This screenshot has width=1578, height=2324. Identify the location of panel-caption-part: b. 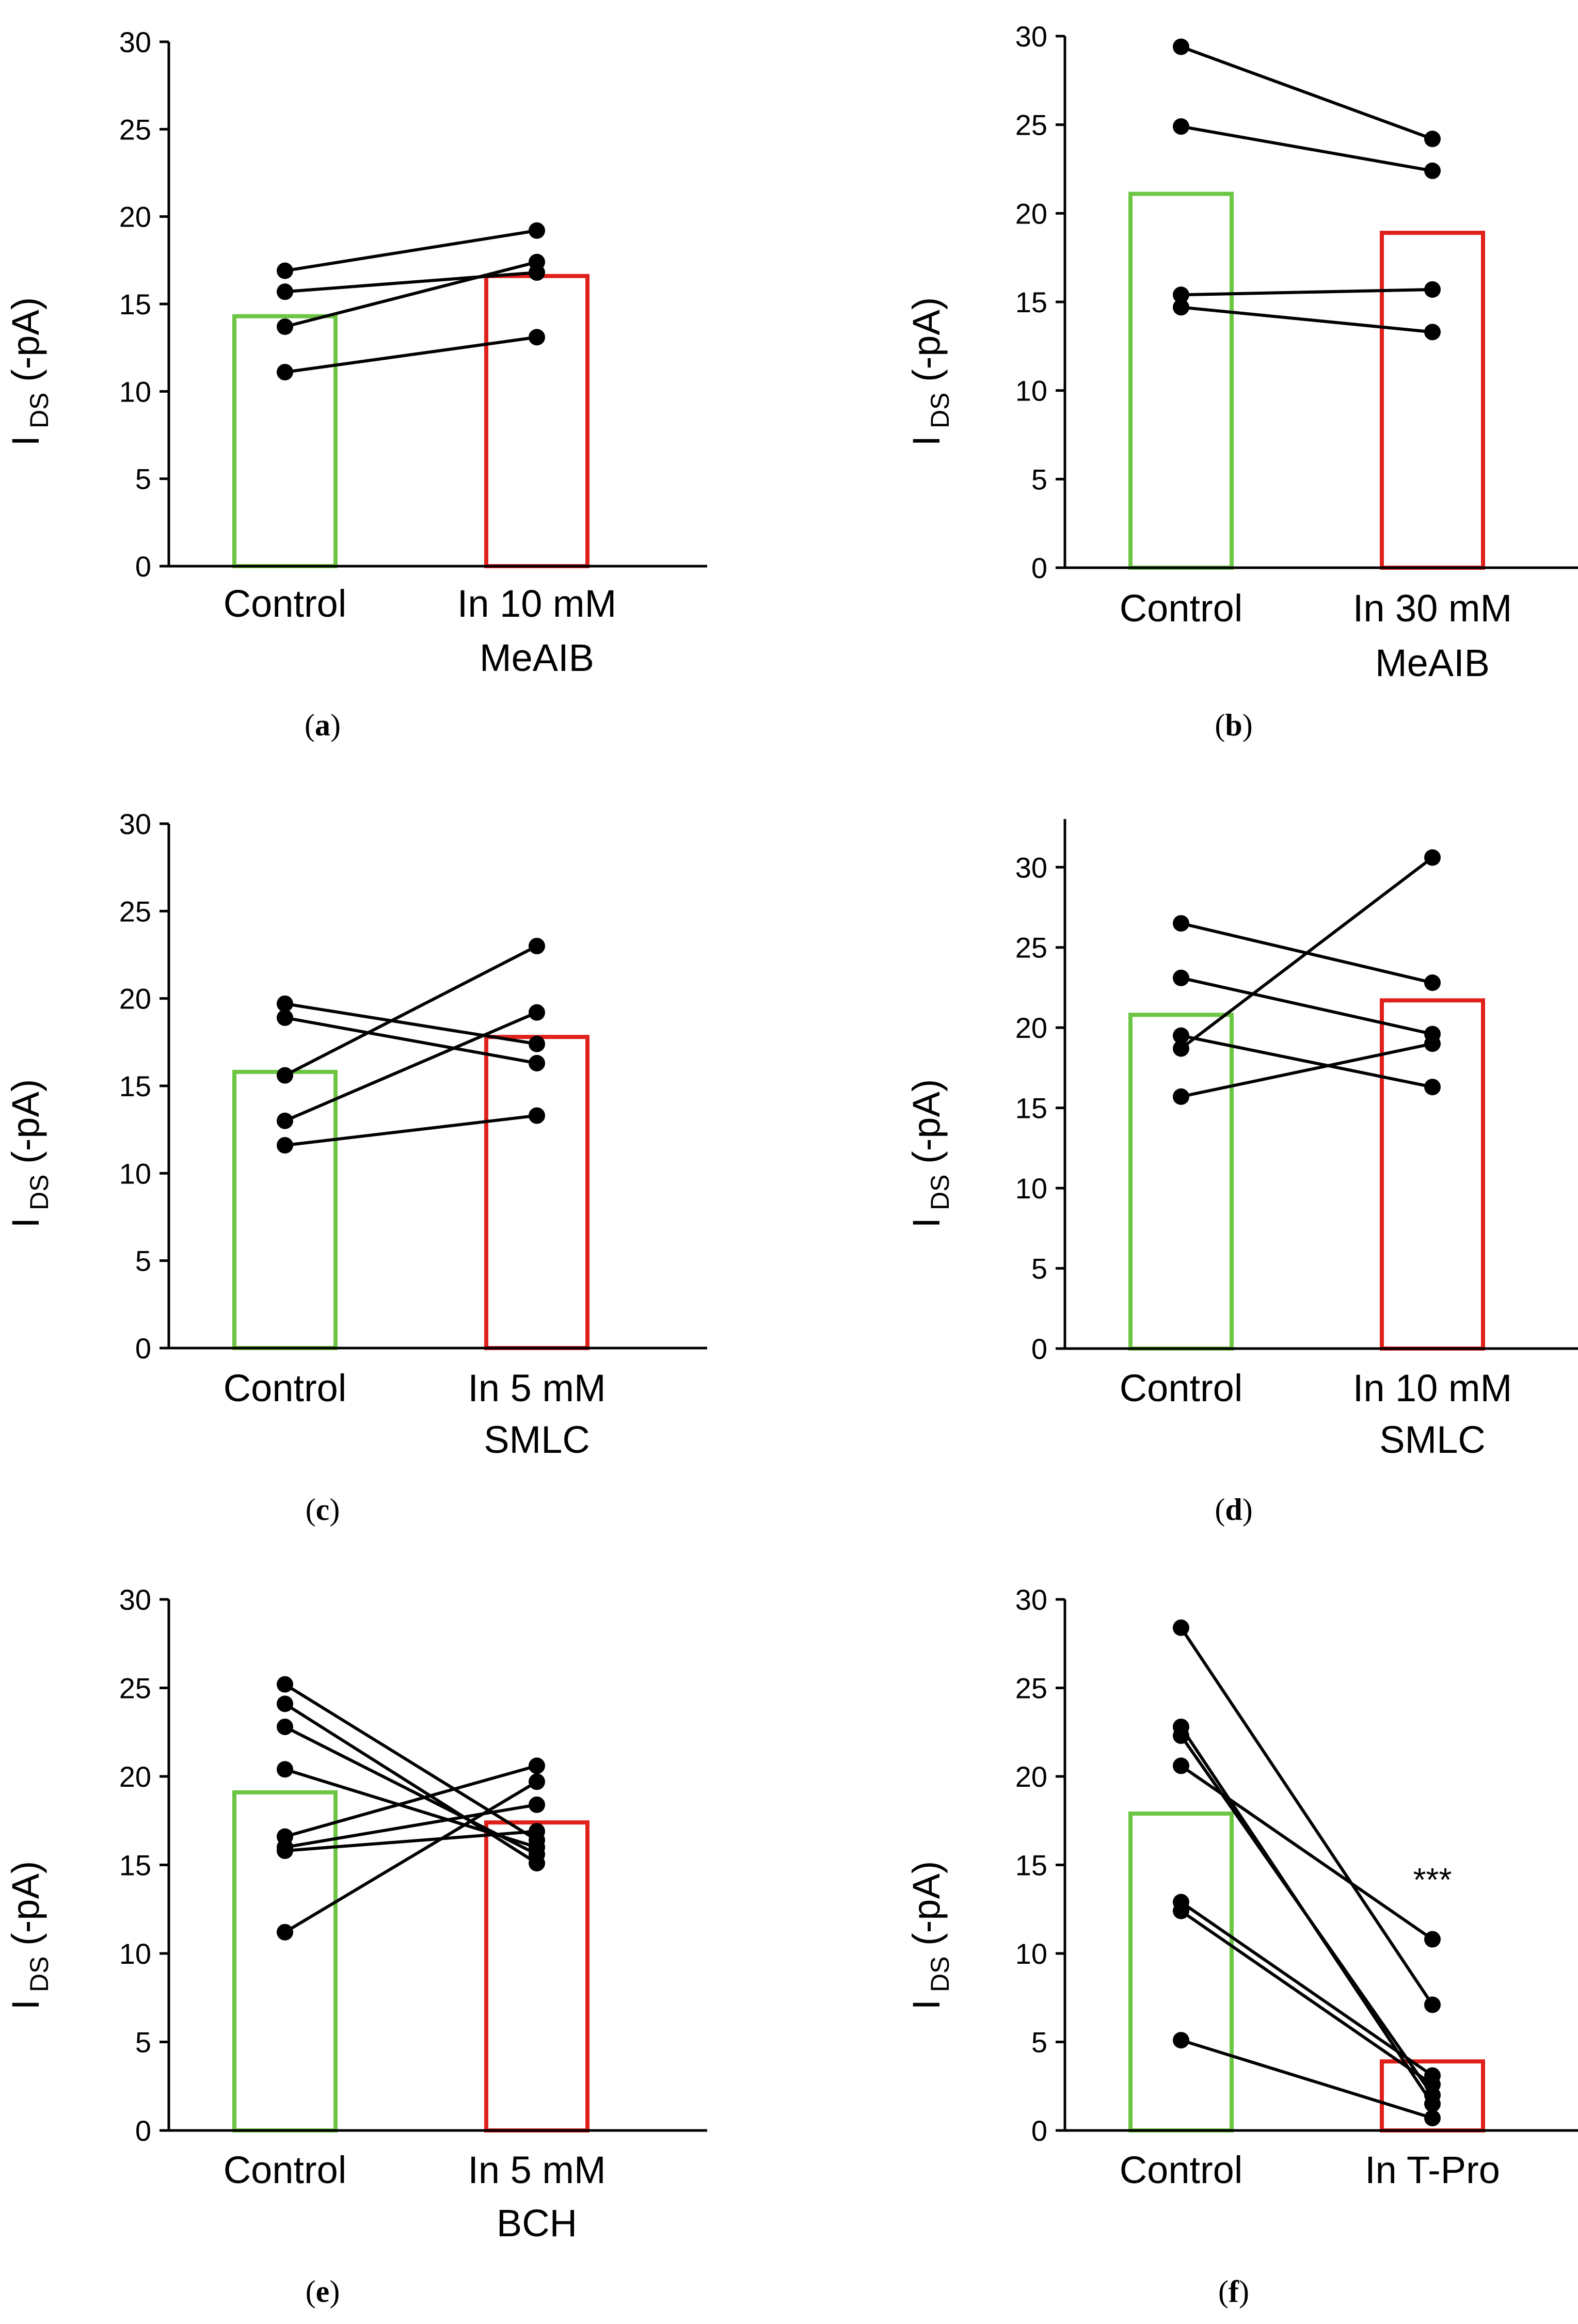
(1233, 725).